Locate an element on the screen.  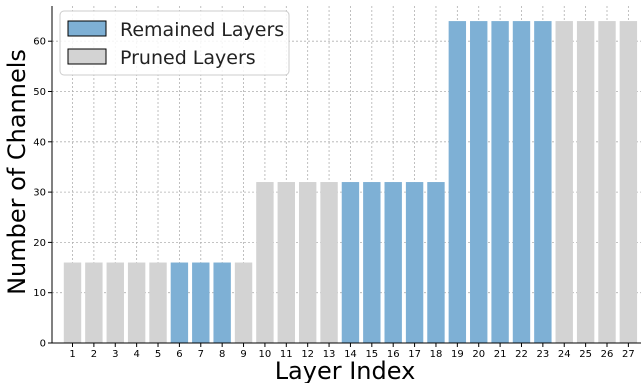
x-tick-label: 1 is located at coordinates (72, 354).